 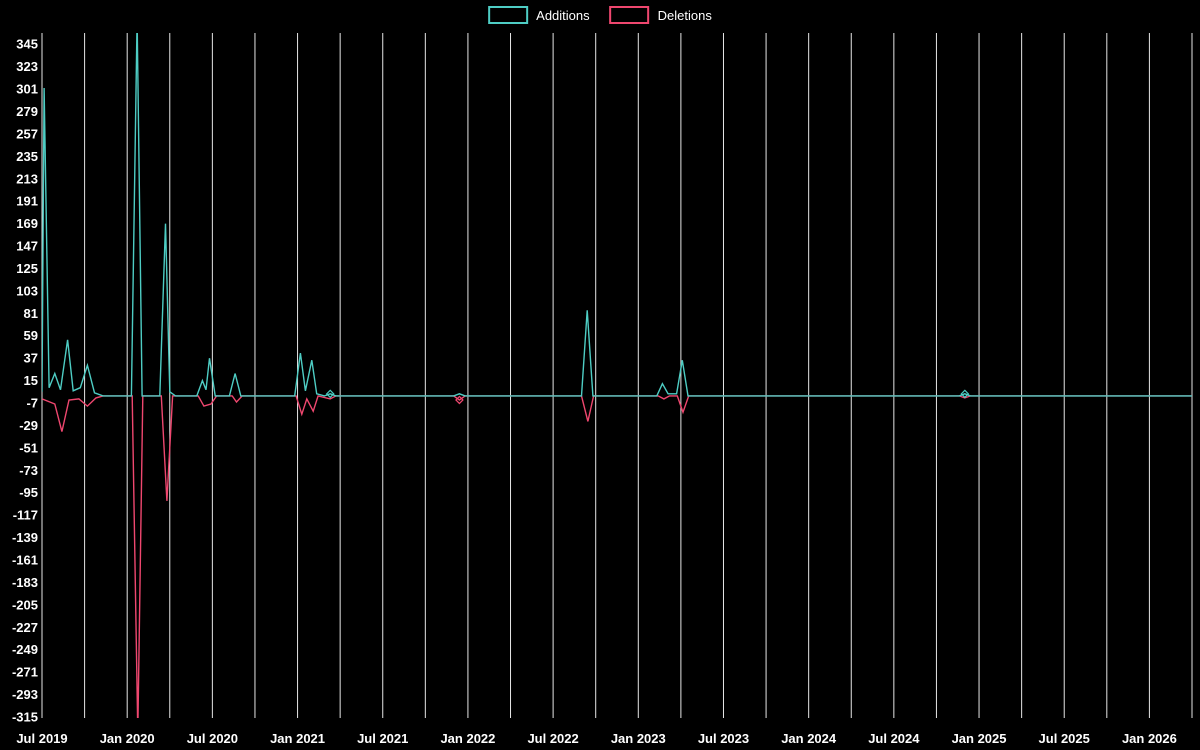 I want to click on svg-text: Jul 2024, so click(x=894, y=738).